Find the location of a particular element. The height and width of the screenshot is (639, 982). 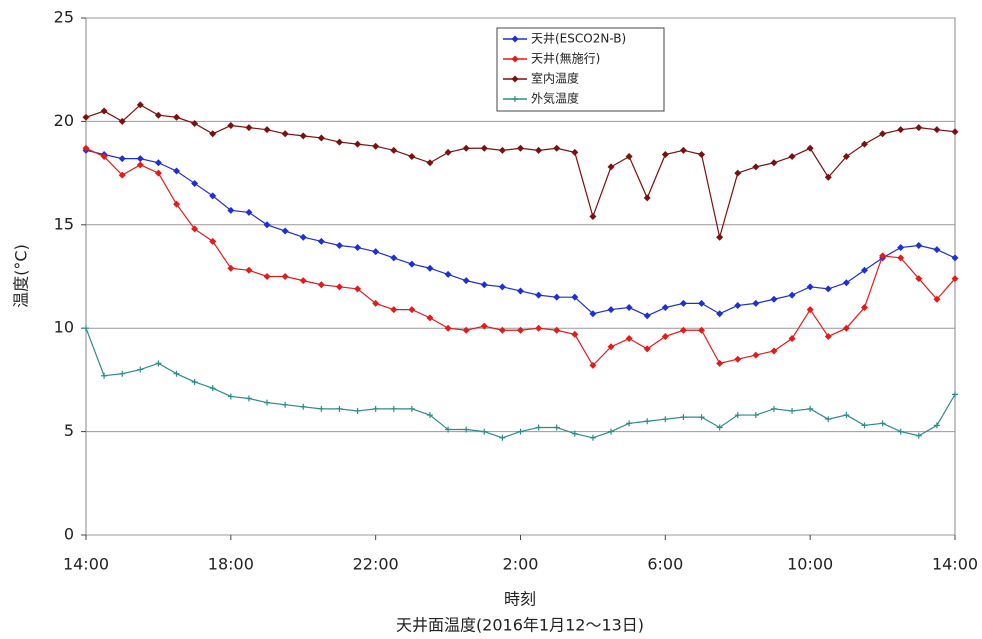

y-axis-label: 温度(°C) is located at coordinates (21, 276).